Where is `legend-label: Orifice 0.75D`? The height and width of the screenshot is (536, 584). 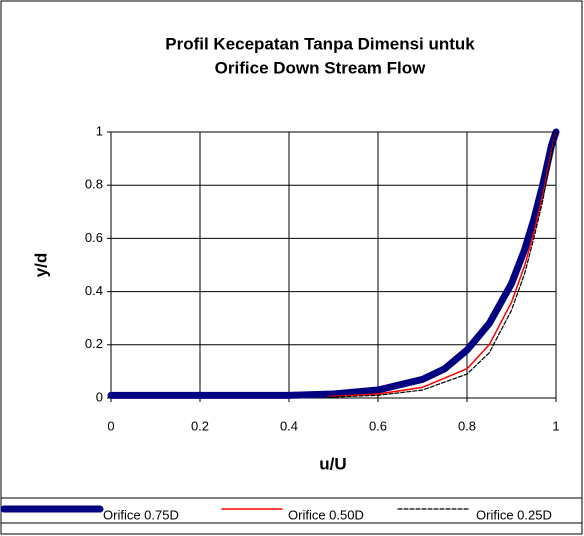
legend-label: Orifice 0.75D is located at coordinates (141, 514).